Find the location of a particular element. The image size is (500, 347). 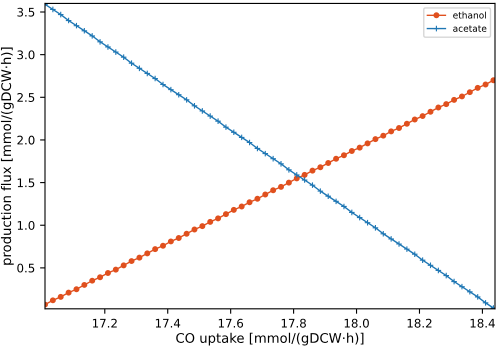

legend-label: acetate is located at coordinates (469, 28).